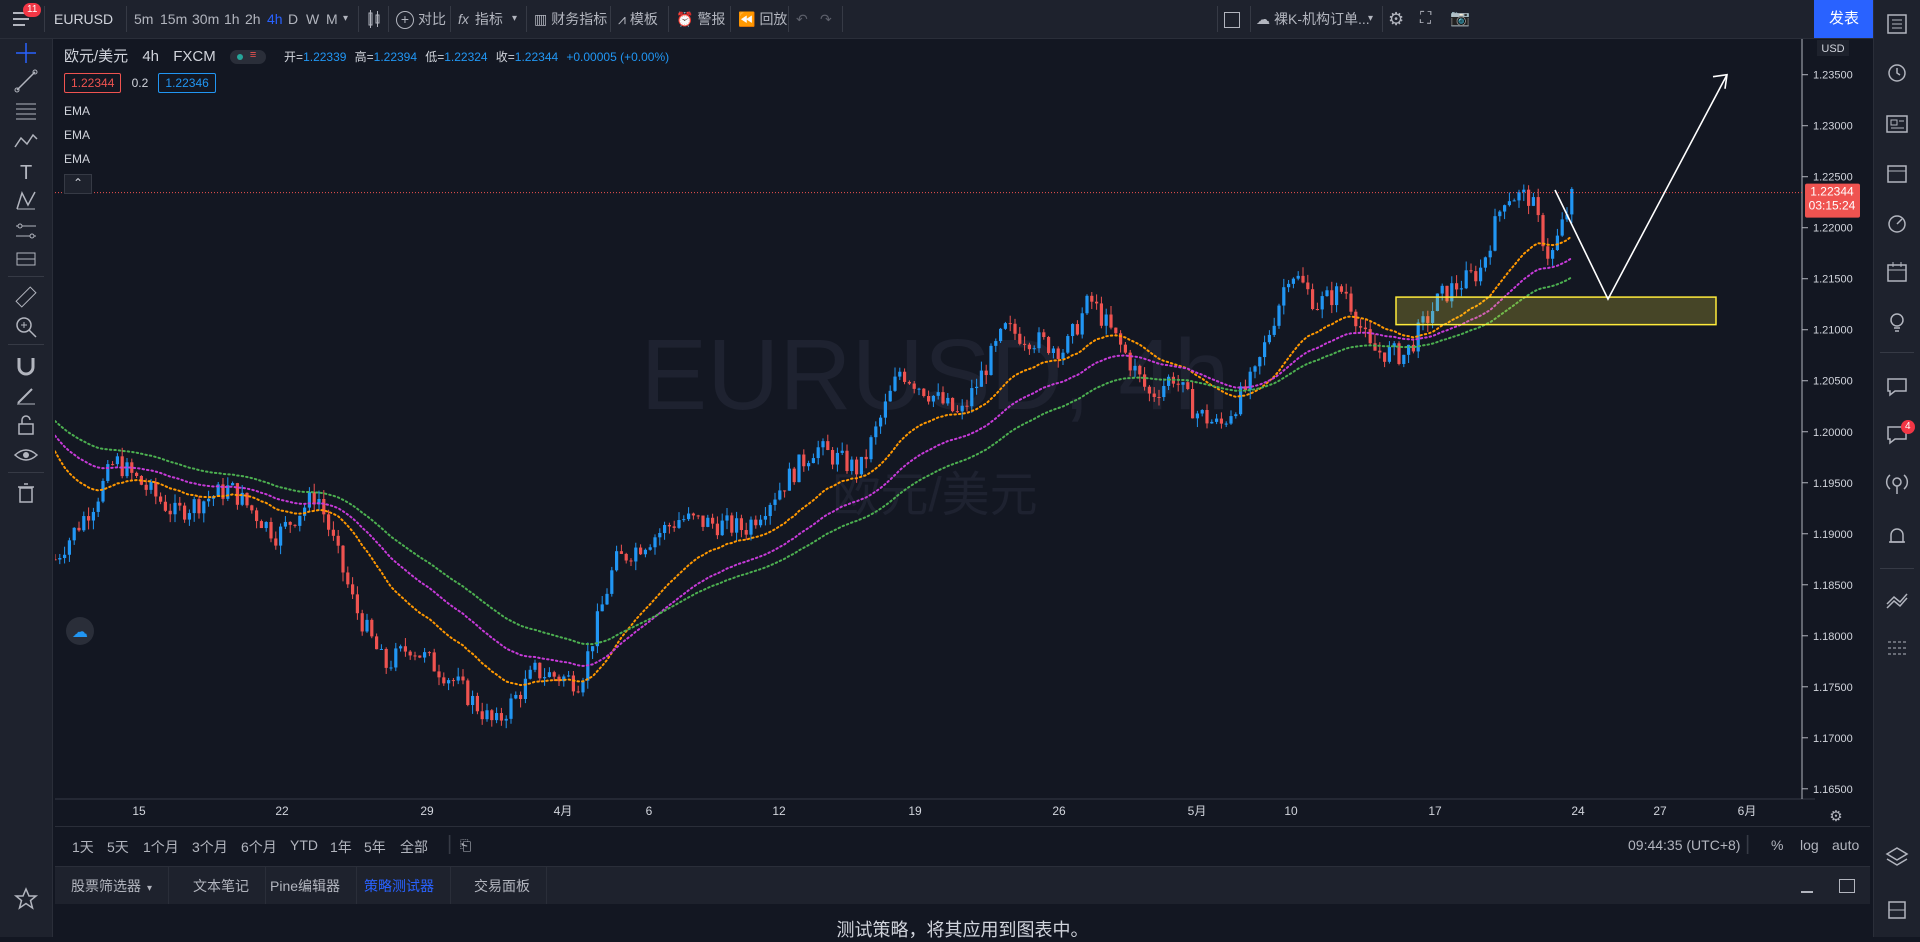  What do you see at coordinates (259, 847) in the screenshot?
I see `range-6m: 6个月` at bounding box center [259, 847].